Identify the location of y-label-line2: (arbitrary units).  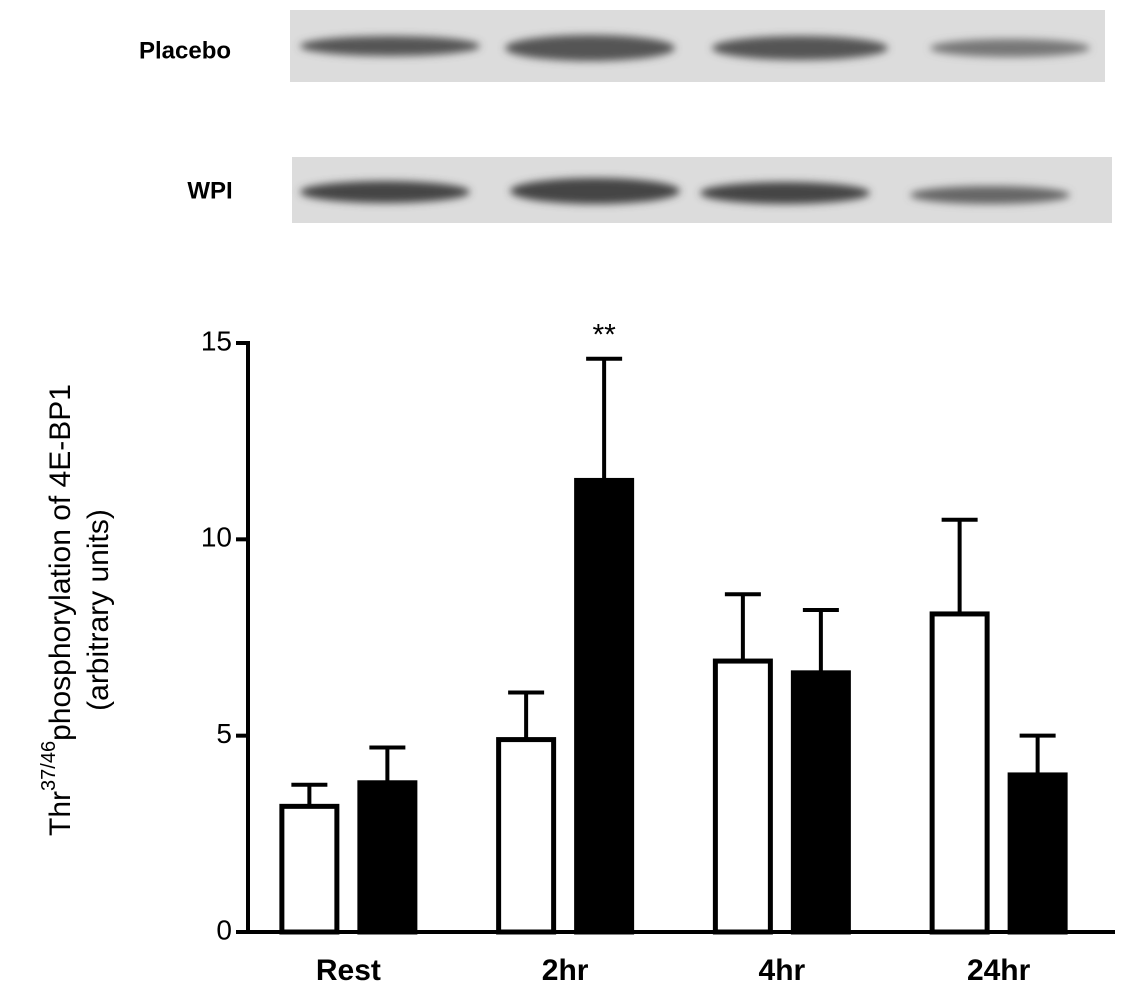
(98, 610).